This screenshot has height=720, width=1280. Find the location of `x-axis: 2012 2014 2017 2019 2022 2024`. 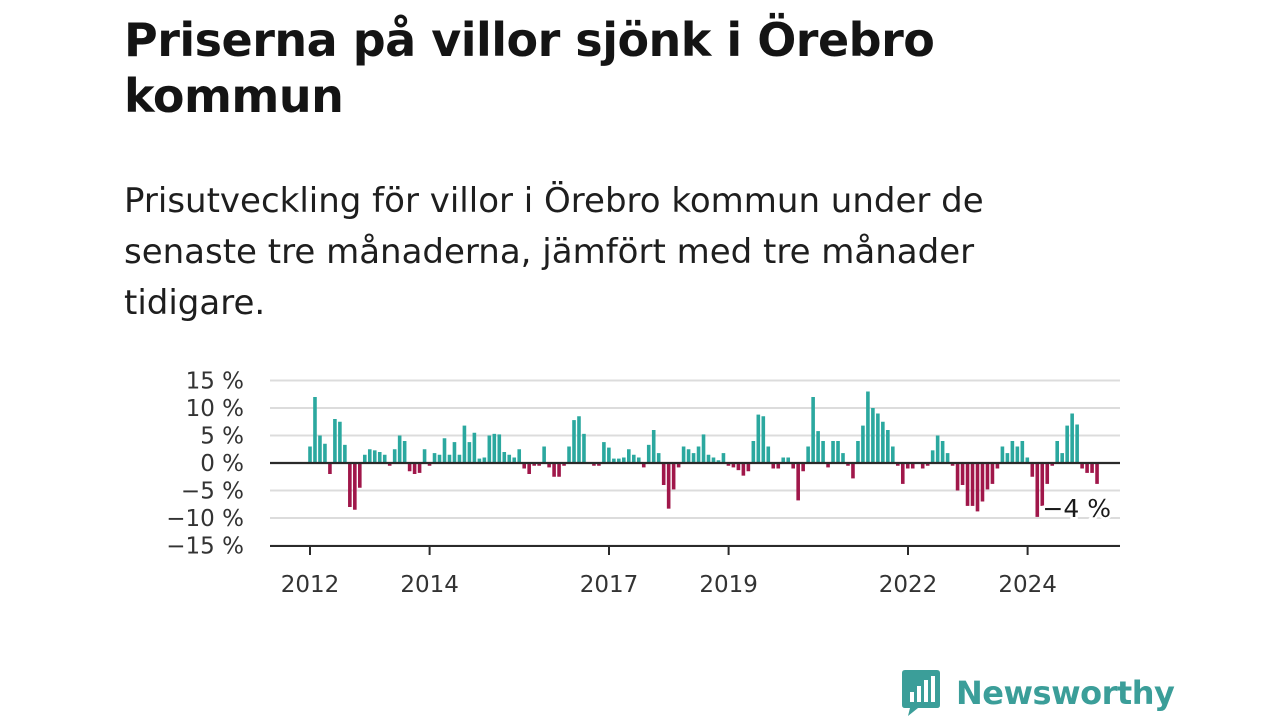

x-axis: 2012 2014 2017 2019 2022 2024 is located at coordinates (695, 571).